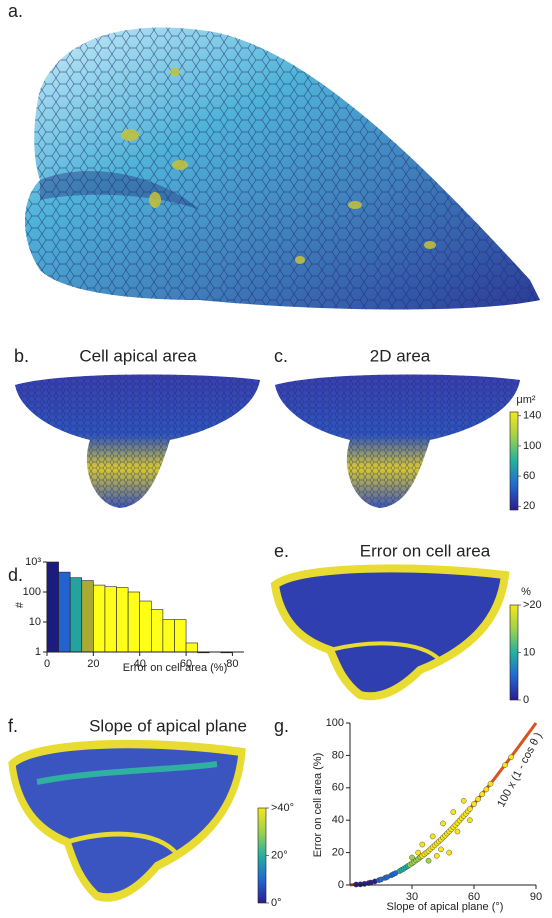 The image size is (552, 918). What do you see at coordinates (38, 652) in the screenshot?
I see `y-tick-label: 1` at bounding box center [38, 652].